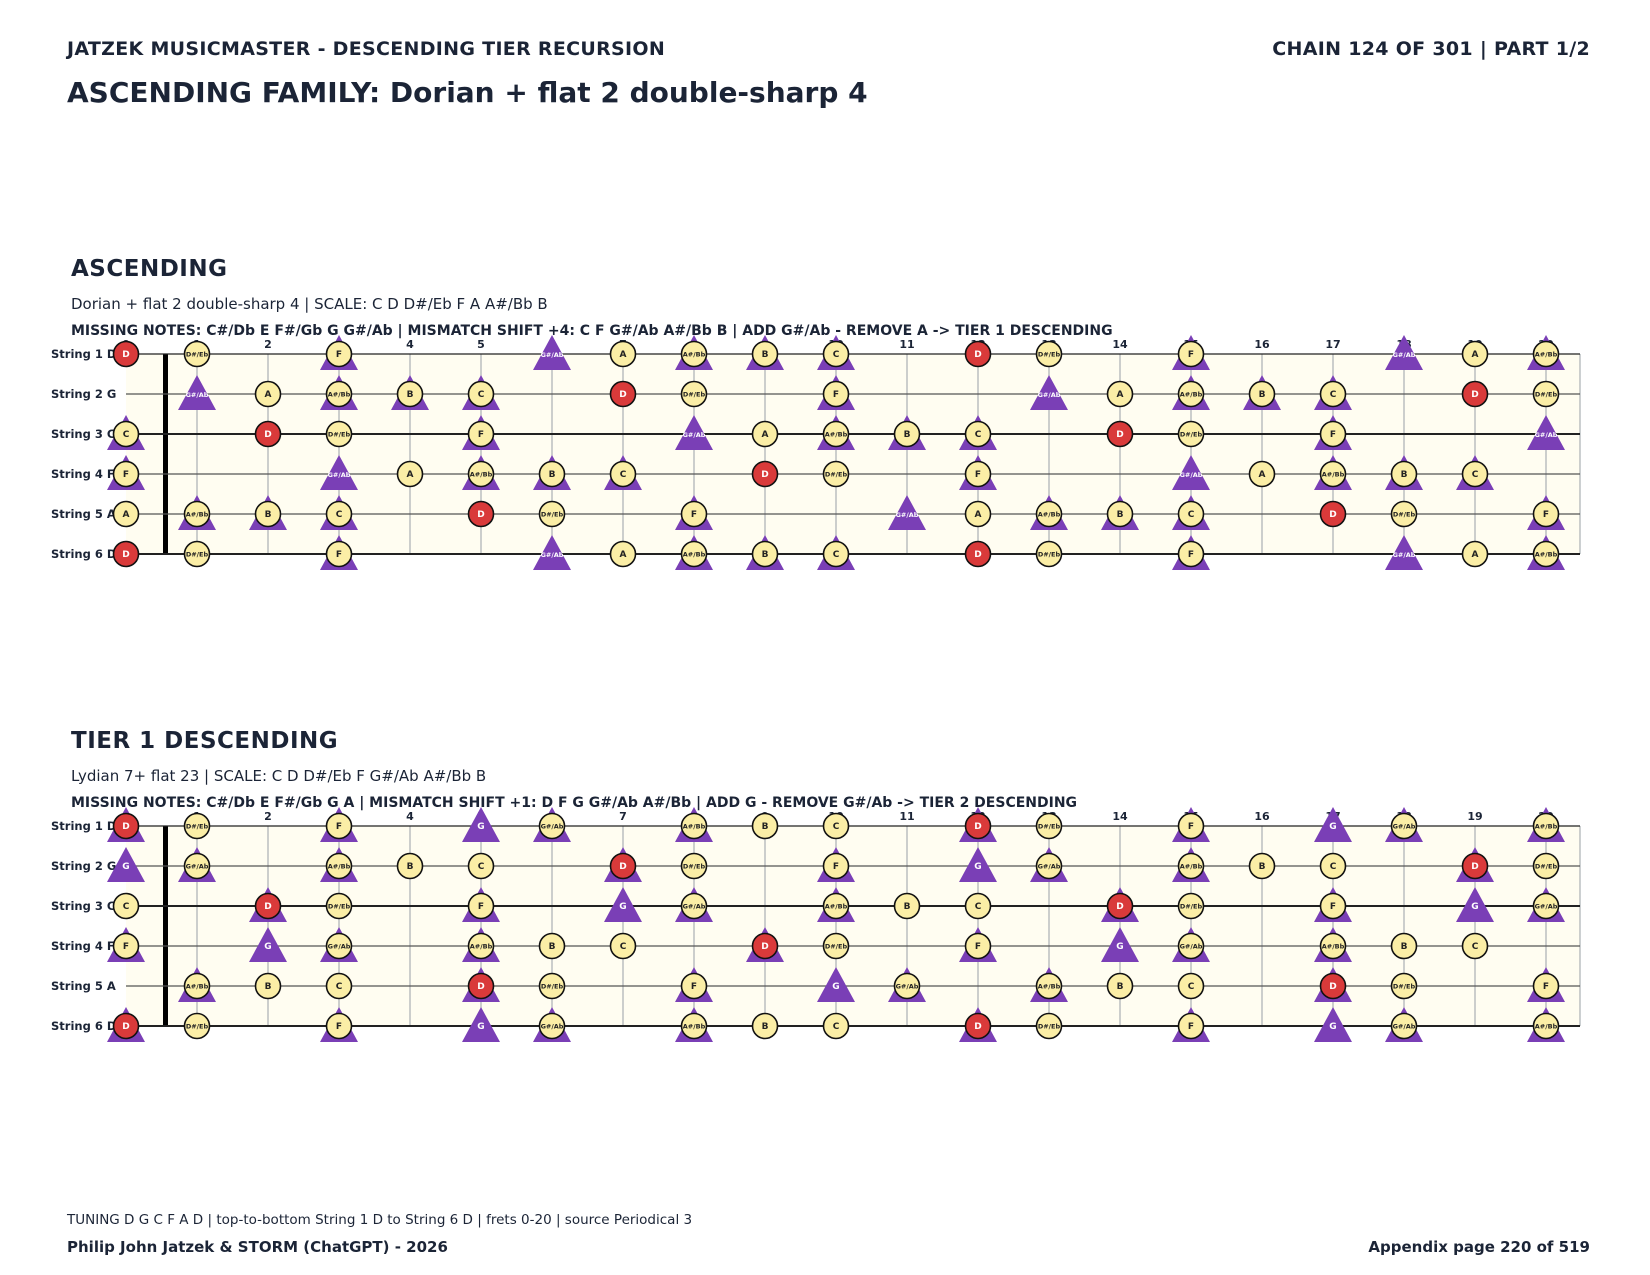 The height and width of the screenshot is (1275, 1650). I want to click on fret-number-5: 5, so click(481, 344).